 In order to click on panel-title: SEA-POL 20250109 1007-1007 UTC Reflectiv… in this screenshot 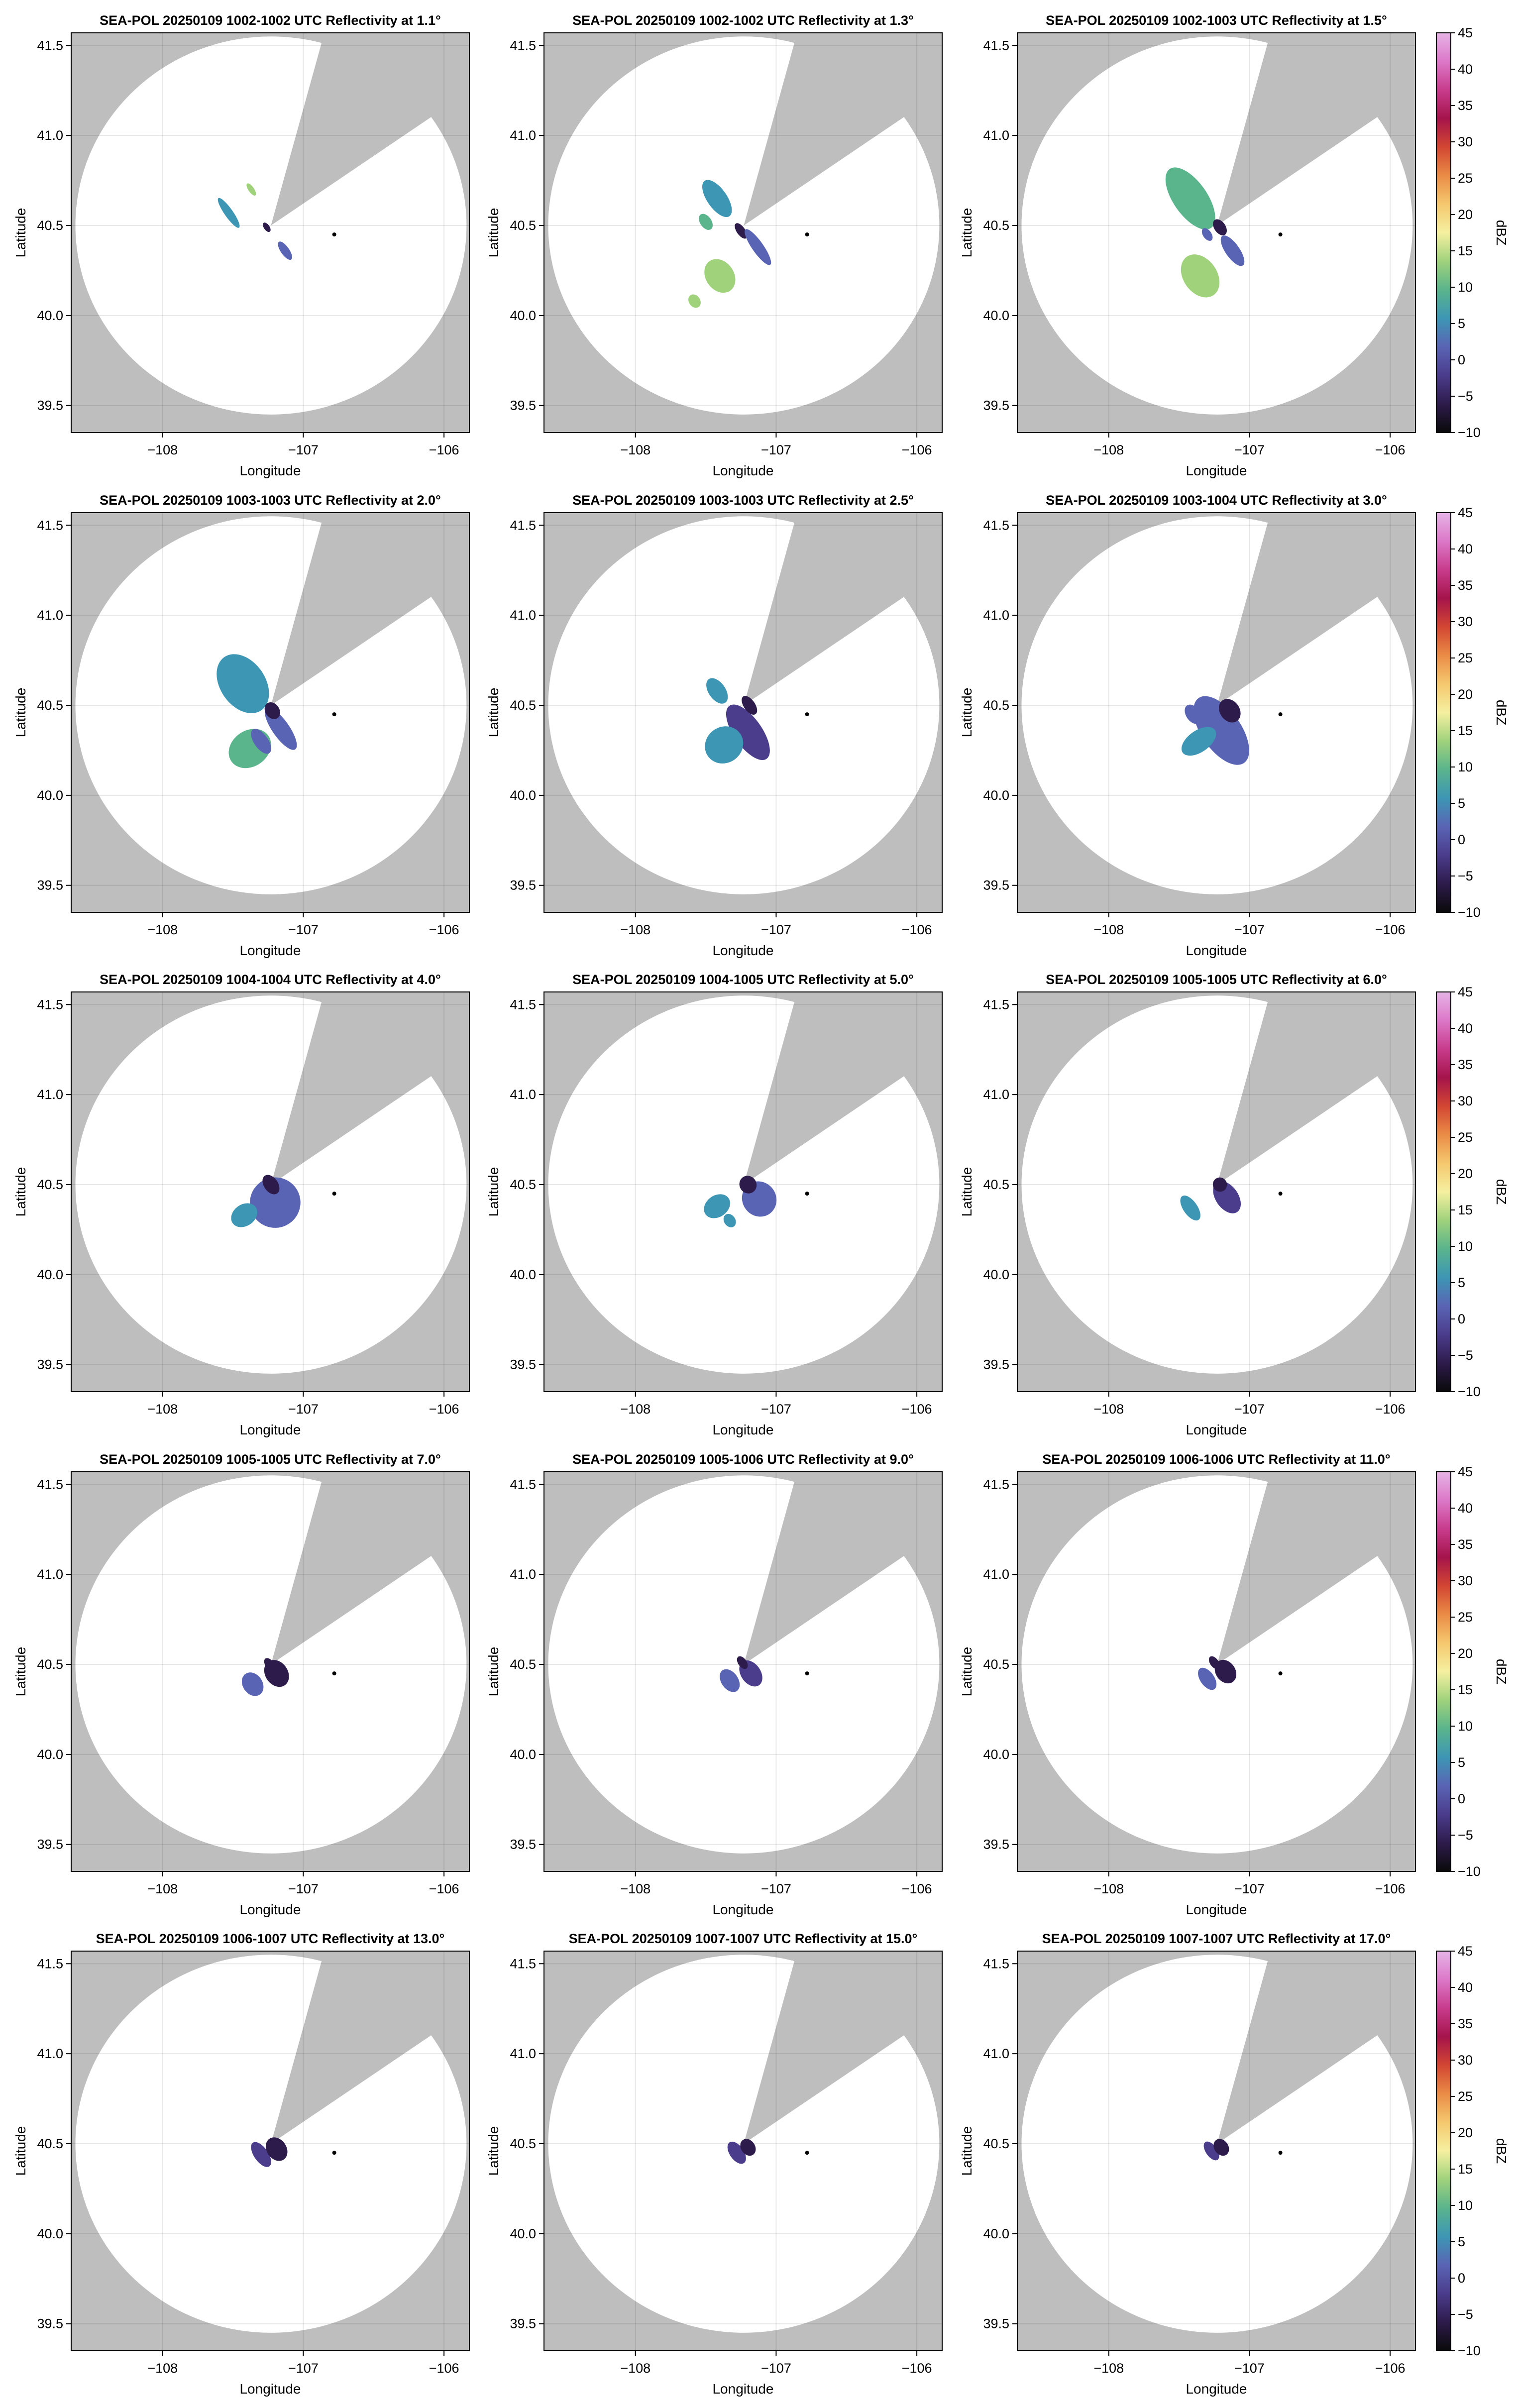, I will do `click(744, 1938)`.